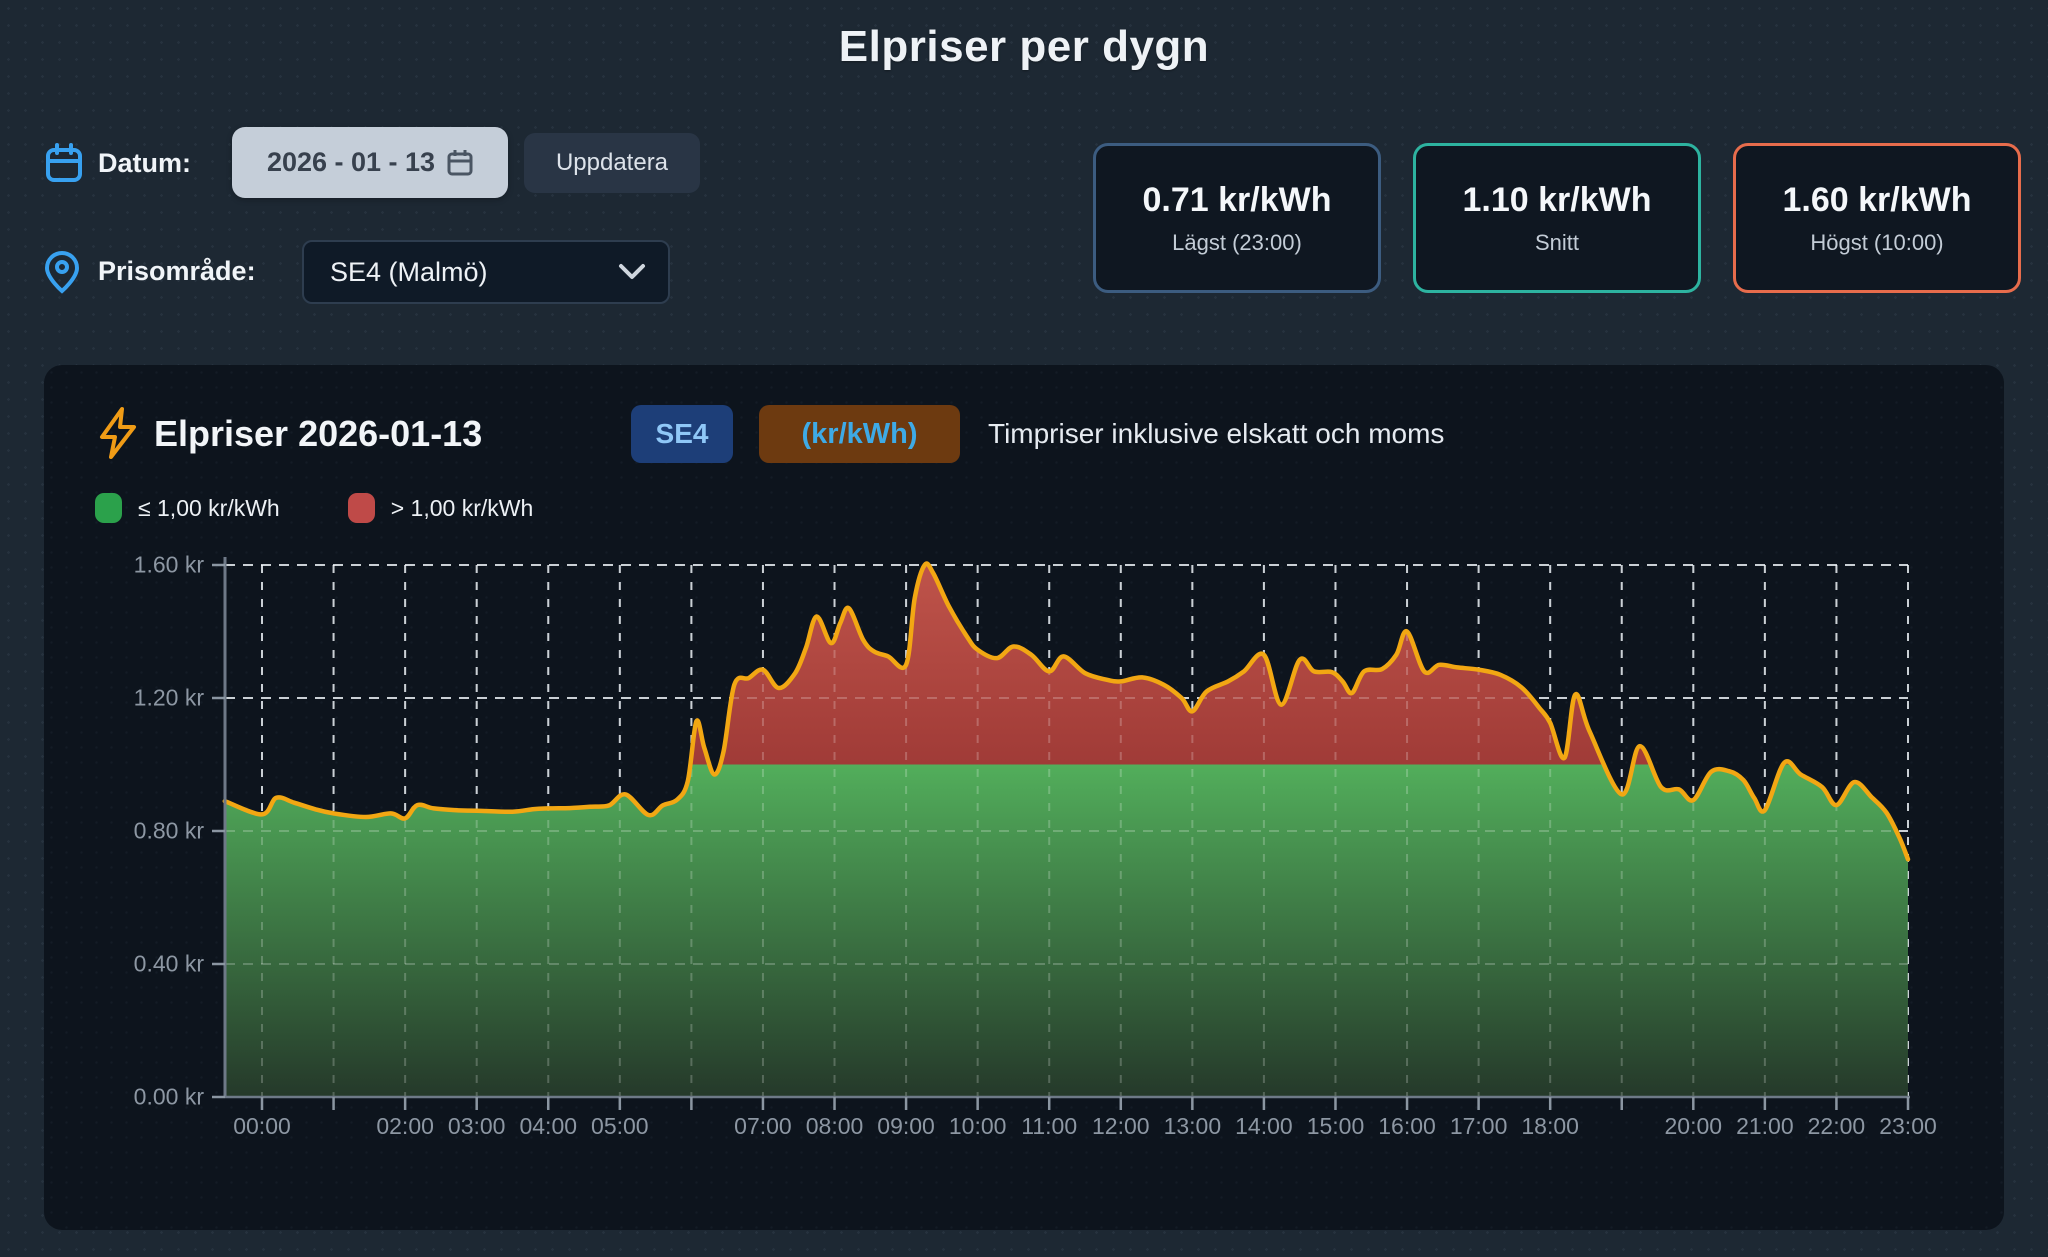 This screenshot has width=2048, height=1257. What do you see at coordinates (168, 963) in the screenshot?
I see `y-axis-tick-label: 0.40 kr` at bounding box center [168, 963].